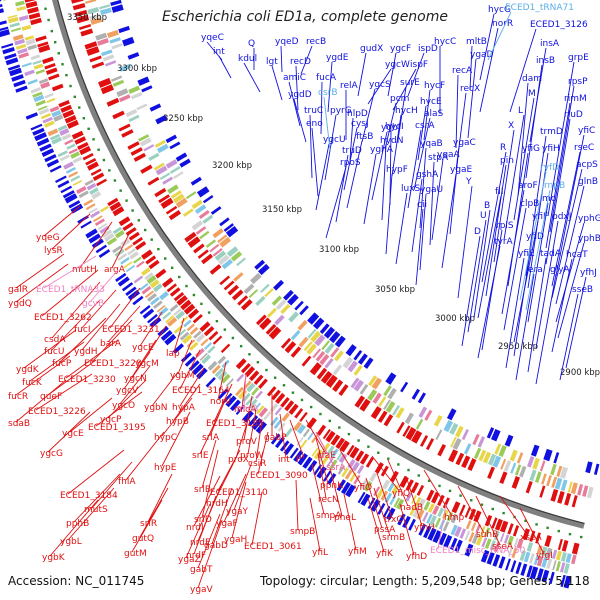  What do you see at coordinates (127, 482) in the screenshot?
I see `gene-label-fhlA: fhlA` at bounding box center [127, 482].